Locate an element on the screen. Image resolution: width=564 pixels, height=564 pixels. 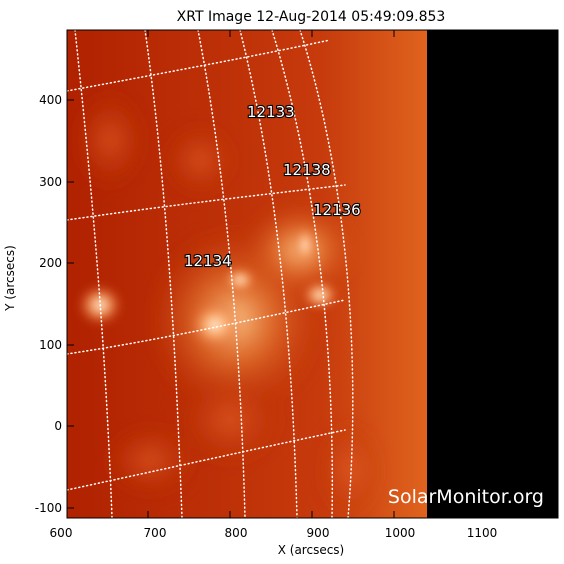
y-axis-label: Y (arcsecs) is located at coordinates (10, 278).